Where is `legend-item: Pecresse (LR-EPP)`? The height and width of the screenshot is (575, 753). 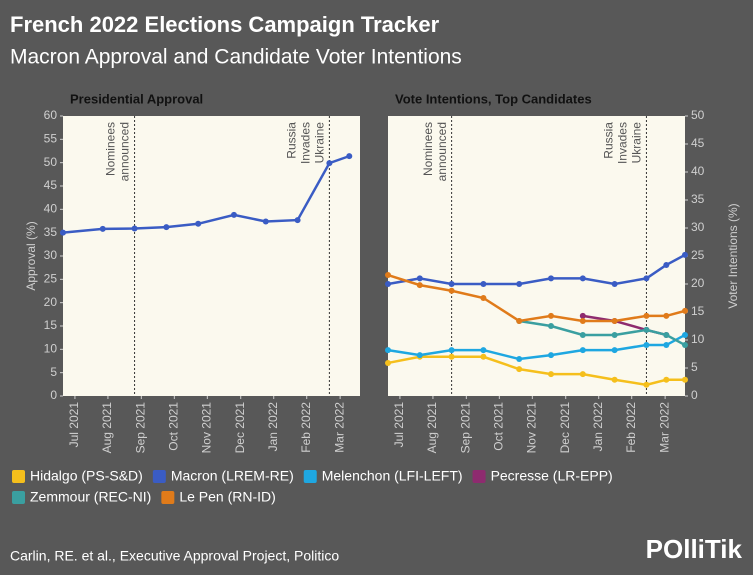 legend-item: Pecresse (LR-EPP) is located at coordinates (542, 476).